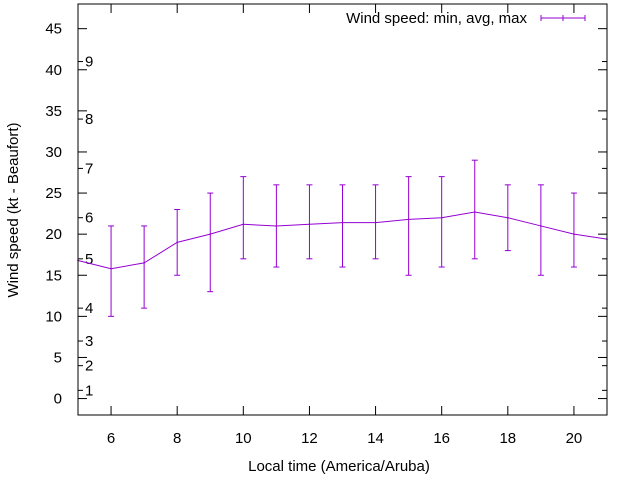 This screenshot has height=480, width=640. I want to click on beaufort-label: 4, so click(89, 308).